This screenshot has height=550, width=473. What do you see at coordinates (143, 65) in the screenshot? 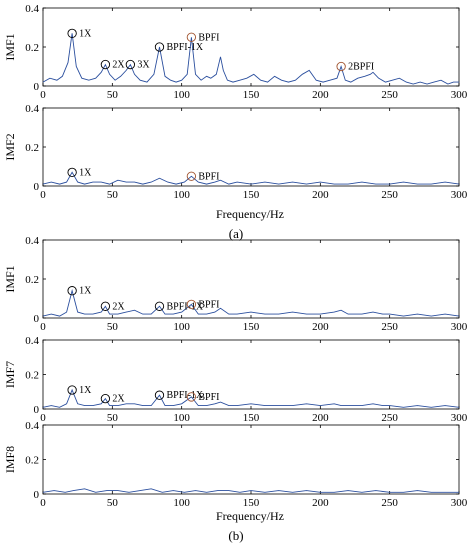
I see `peak-annotation: 3X` at bounding box center [143, 65].